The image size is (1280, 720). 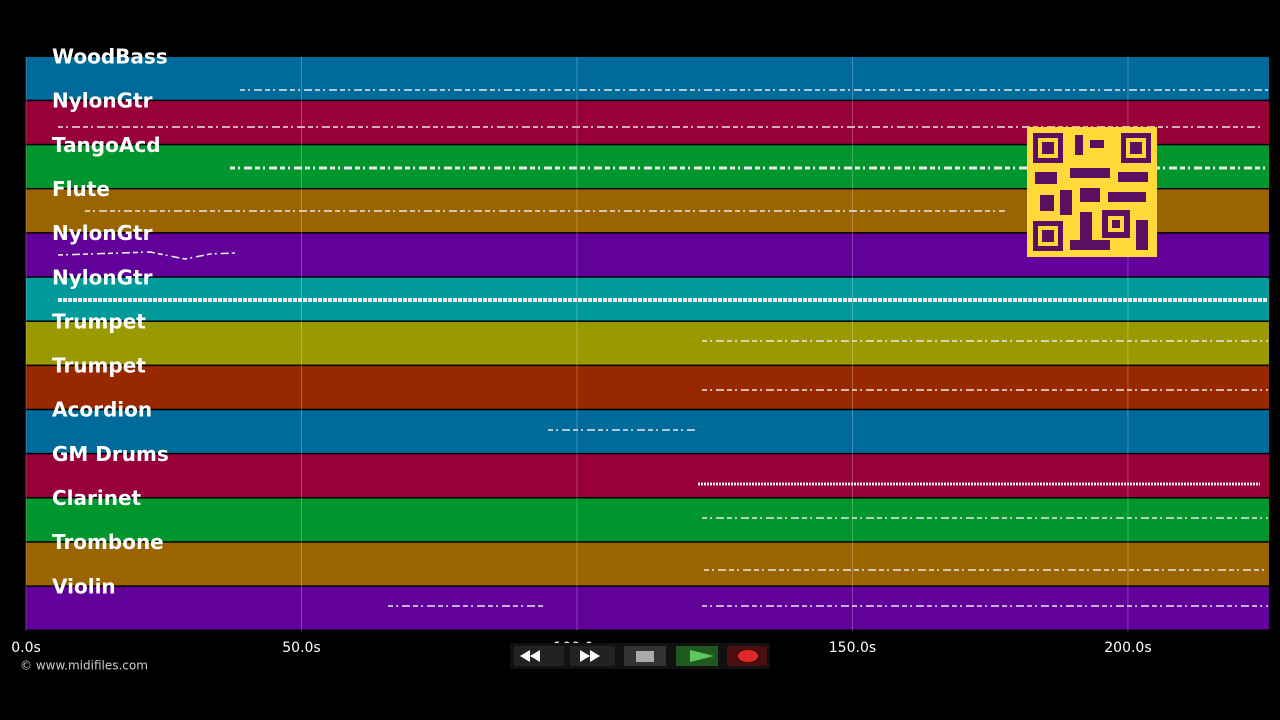 What do you see at coordinates (97, 498) in the screenshot?
I see `track-name: Clarinet` at bounding box center [97, 498].